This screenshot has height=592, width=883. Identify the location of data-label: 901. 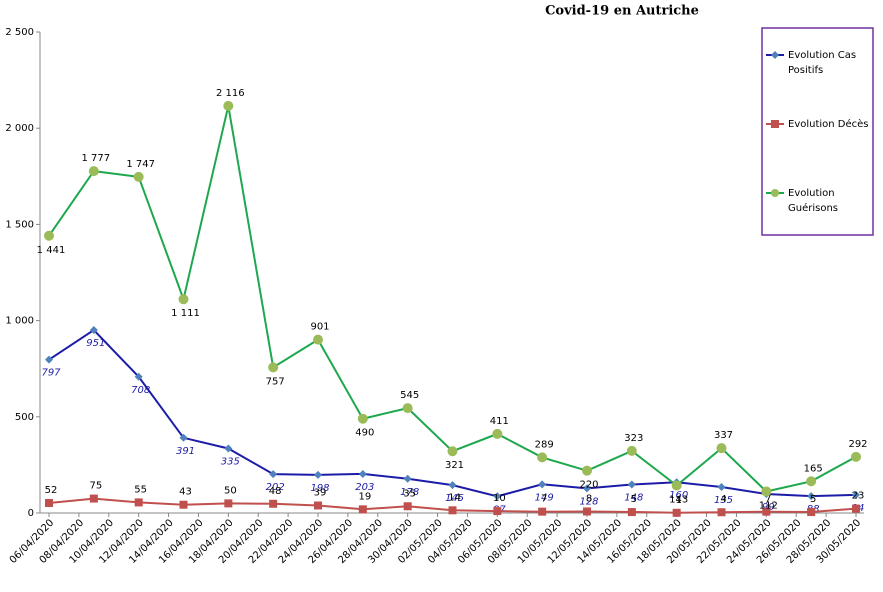
(319, 327).